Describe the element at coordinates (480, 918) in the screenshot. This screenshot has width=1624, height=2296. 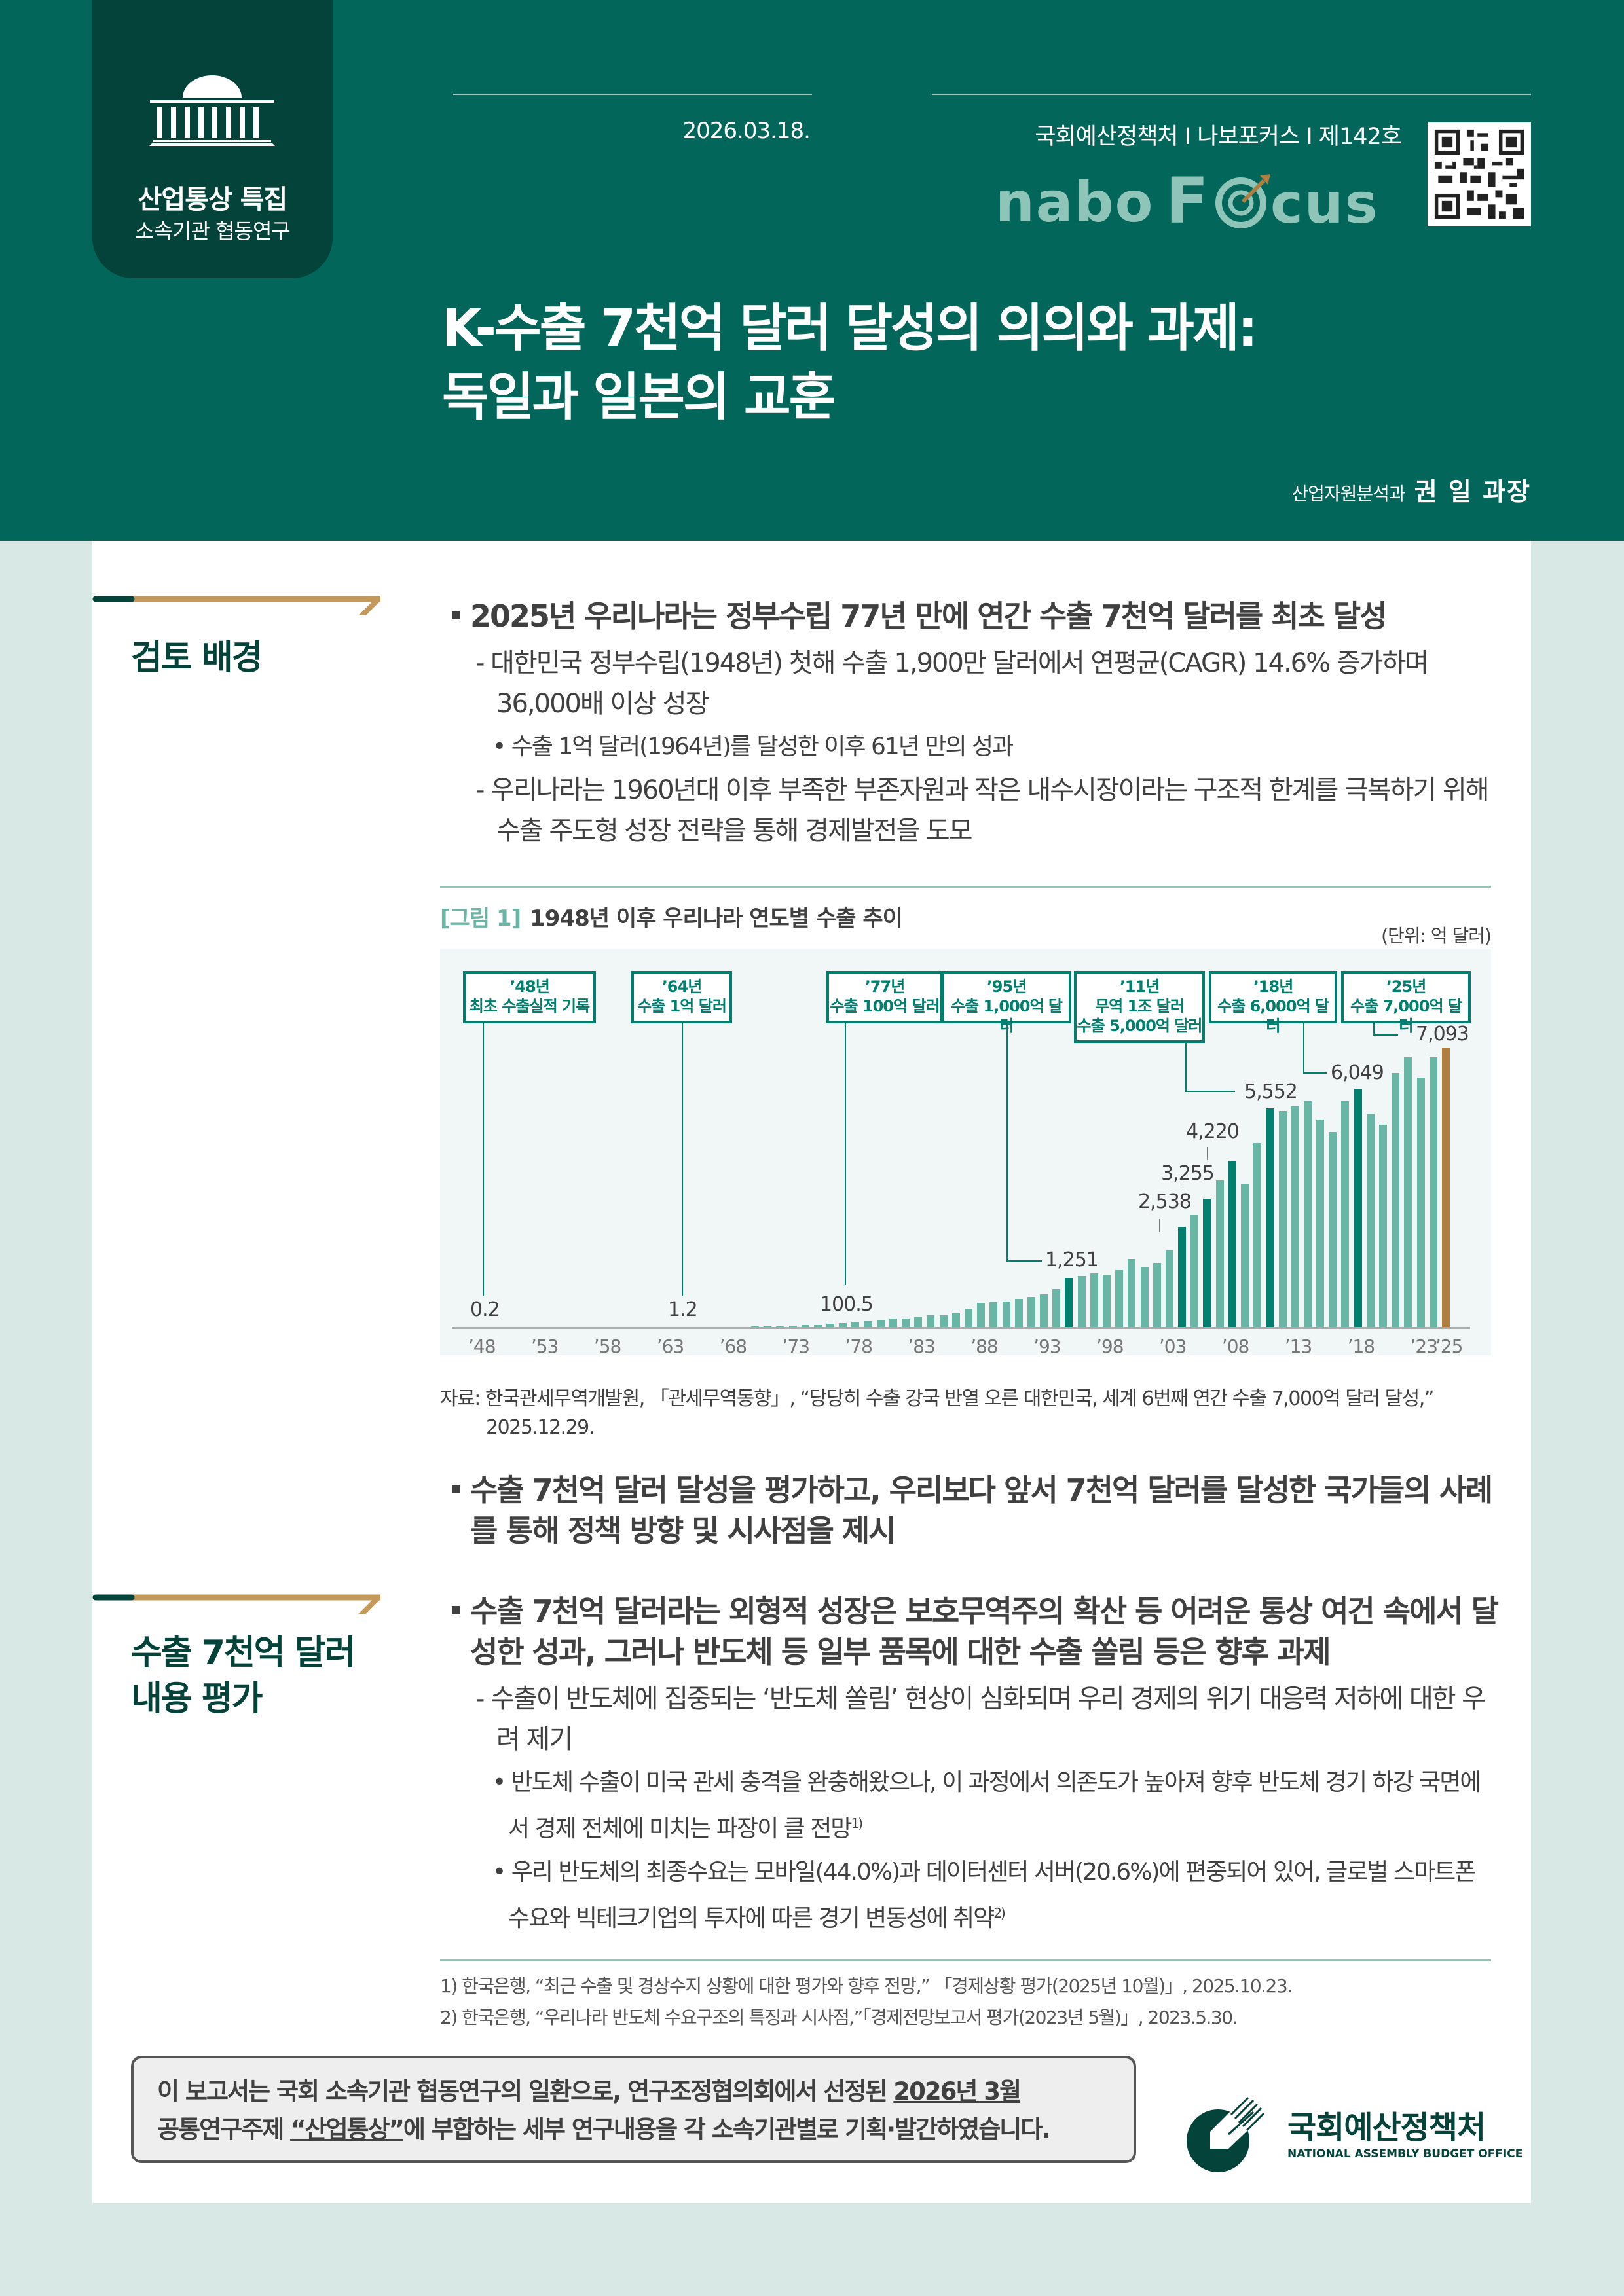
I see `figure-tag: [그림 1]` at that location.